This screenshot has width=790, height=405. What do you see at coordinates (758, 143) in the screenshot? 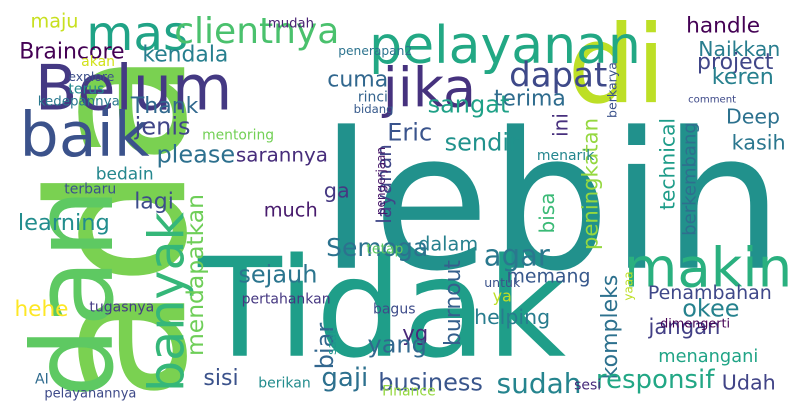
I see `word-kasih: kasih` at bounding box center [758, 143].